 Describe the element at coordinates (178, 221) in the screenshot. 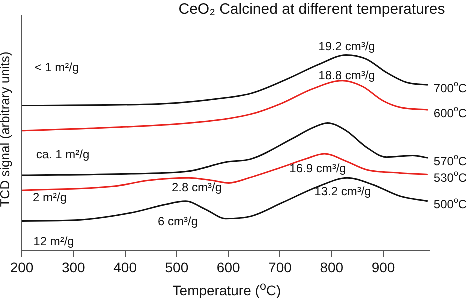

I see `annotation: 6 cm³/g` at that location.